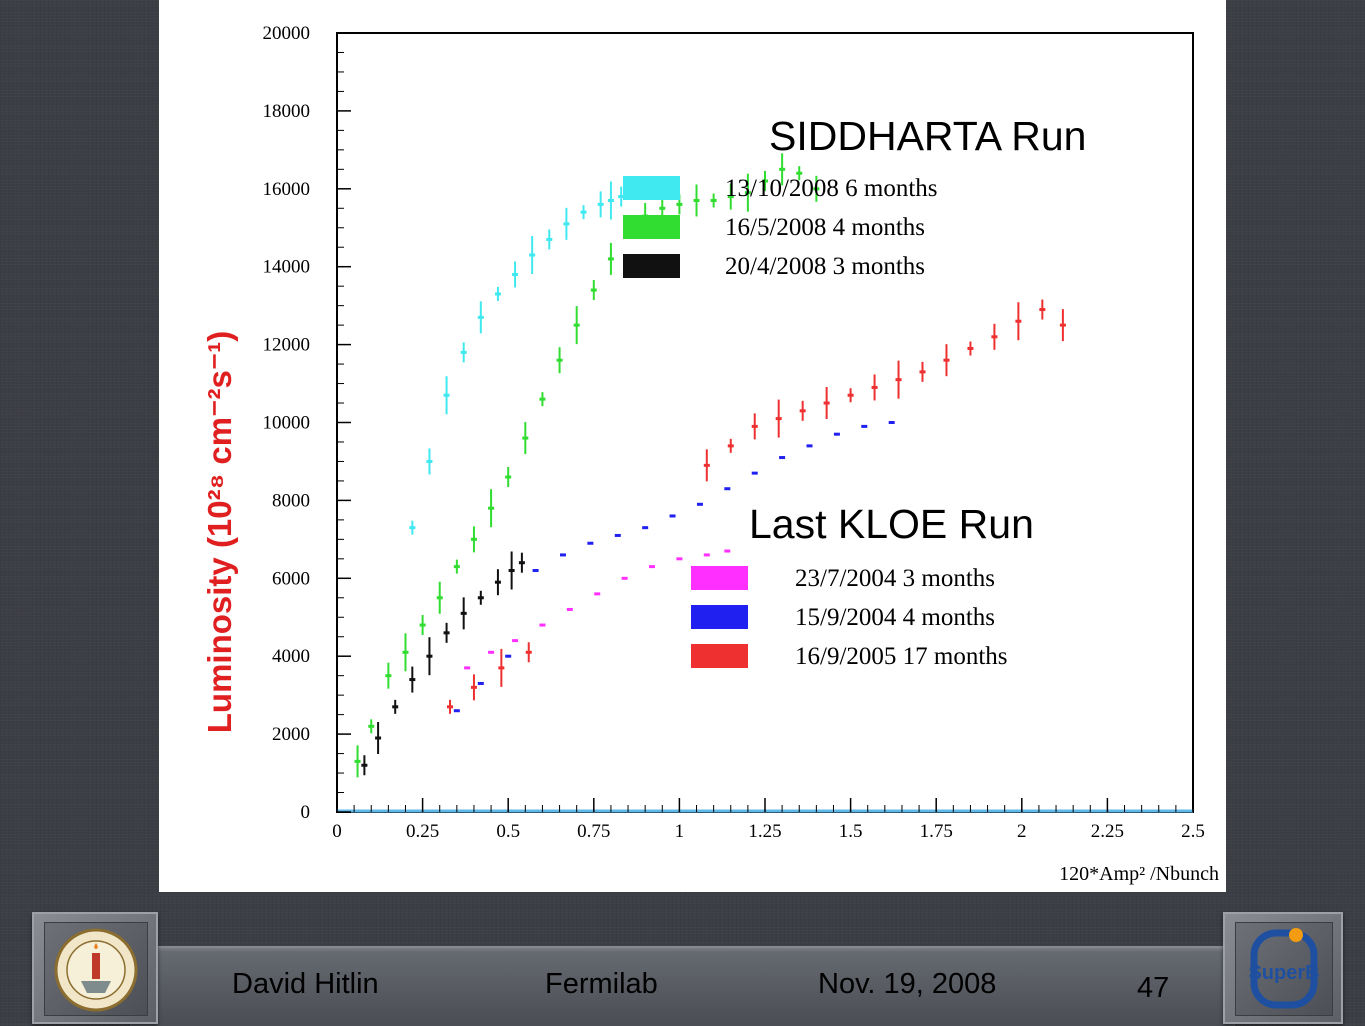 Image resolution: width=1365 pixels, height=1026 pixels. What do you see at coordinates (764, 831) in the screenshot?
I see `x-tick-label: 1.25` at bounding box center [764, 831].